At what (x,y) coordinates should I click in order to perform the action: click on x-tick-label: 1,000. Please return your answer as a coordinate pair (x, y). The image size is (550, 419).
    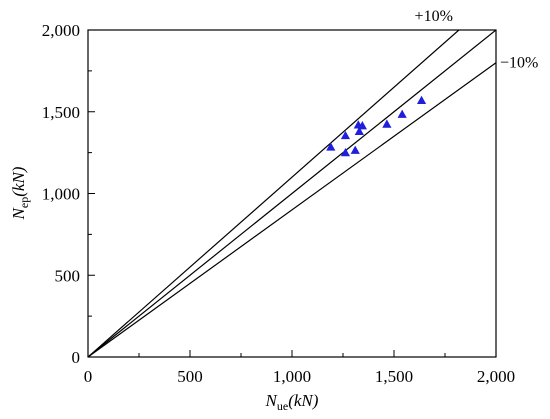
    Looking at the image, I should click on (292, 376).